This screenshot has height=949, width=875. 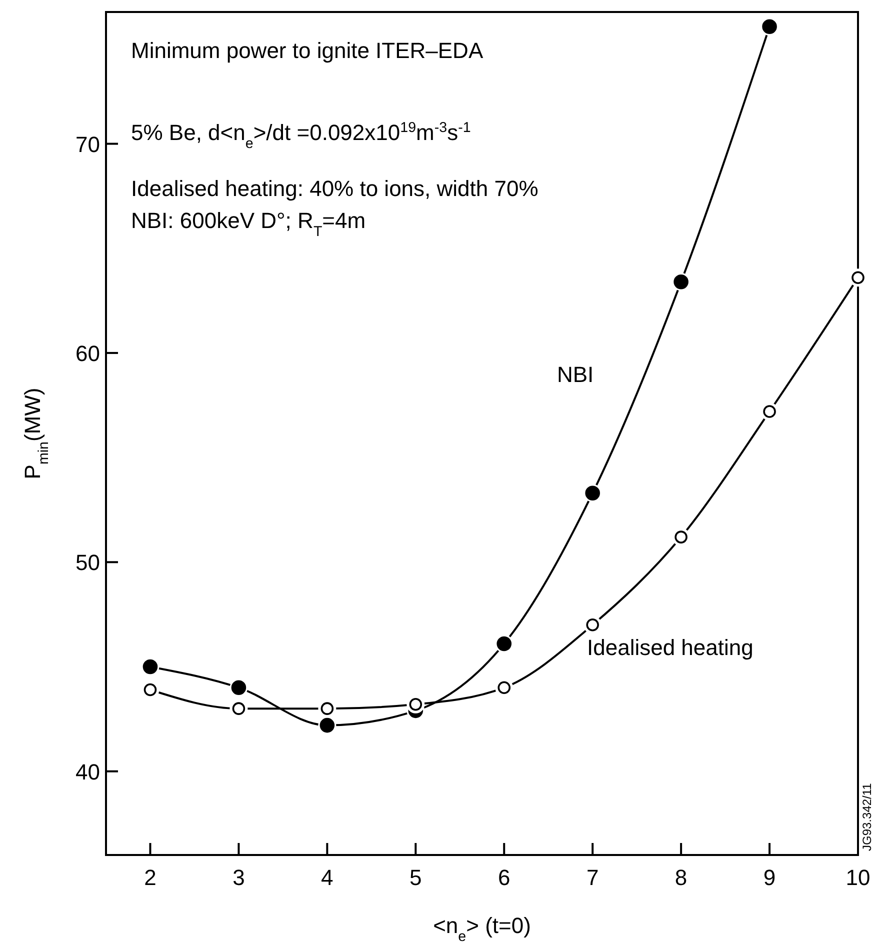 What do you see at coordinates (575, 374) in the screenshot?
I see `series-label: NBI` at bounding box center [575, 374].